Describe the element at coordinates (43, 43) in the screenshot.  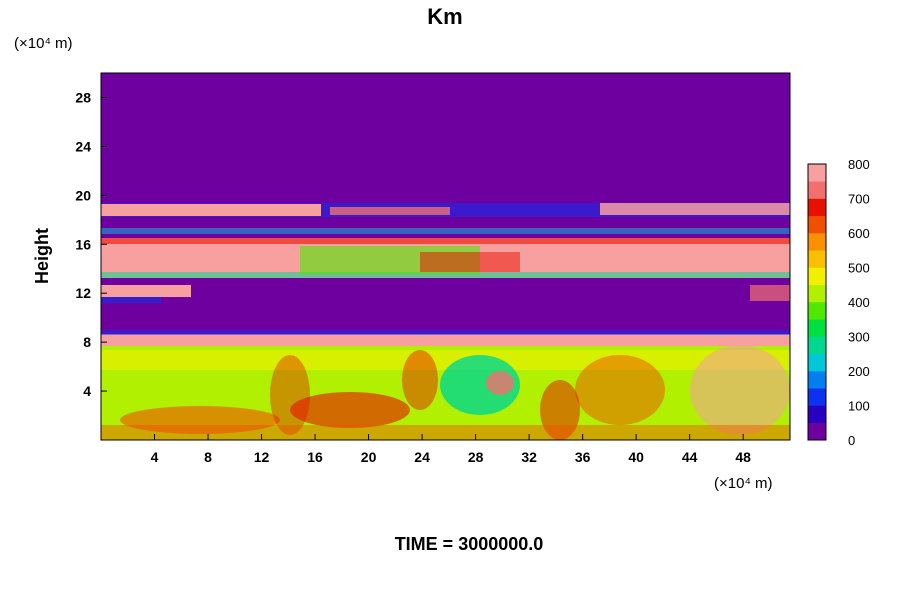
I see `y-unit-label: (×10⁴ m)` at that location.